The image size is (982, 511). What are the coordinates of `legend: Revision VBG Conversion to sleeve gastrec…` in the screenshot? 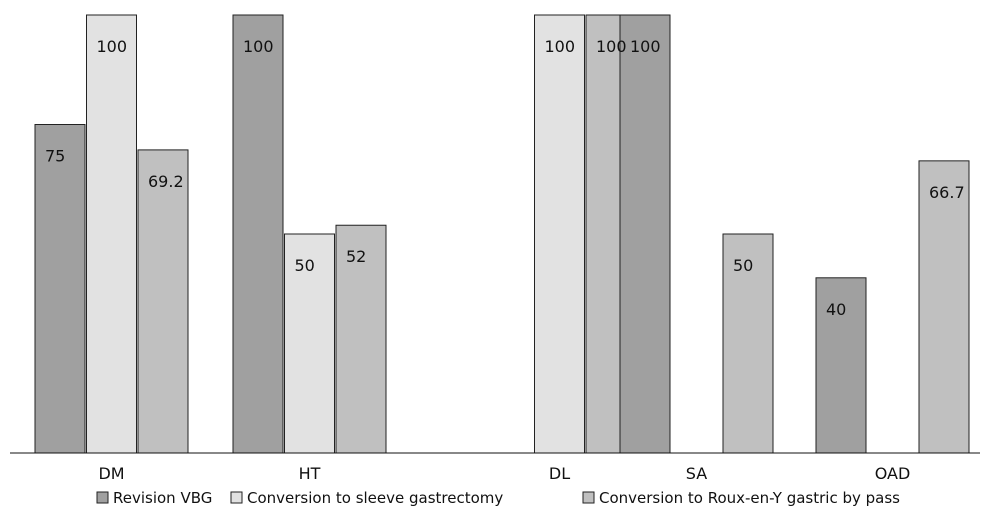 It's located at (498, 498).